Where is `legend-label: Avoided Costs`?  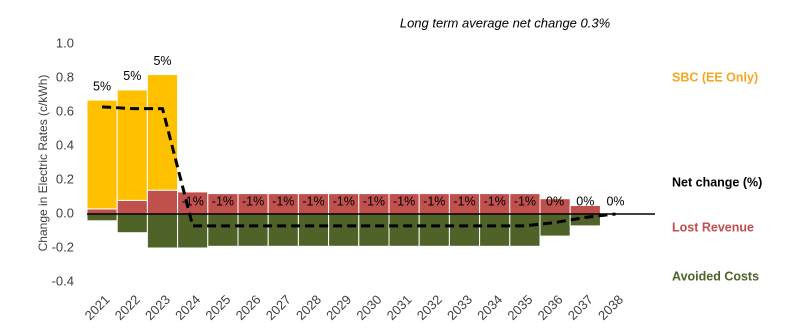
legend-label: Avoided Costs is located at coordinates (715, 276).